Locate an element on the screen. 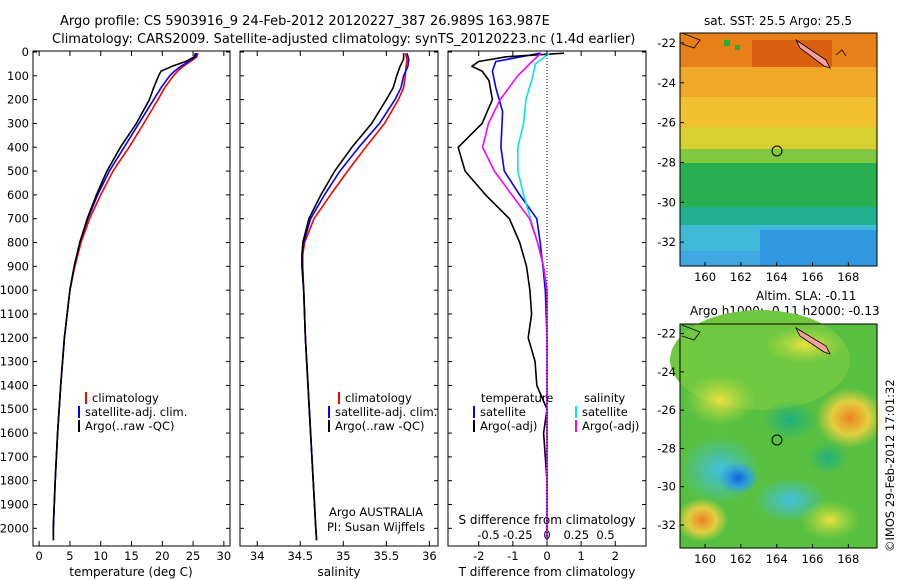 The image size is (900, 580). y-tick-label: 500 is located at coordinates (18, 171).